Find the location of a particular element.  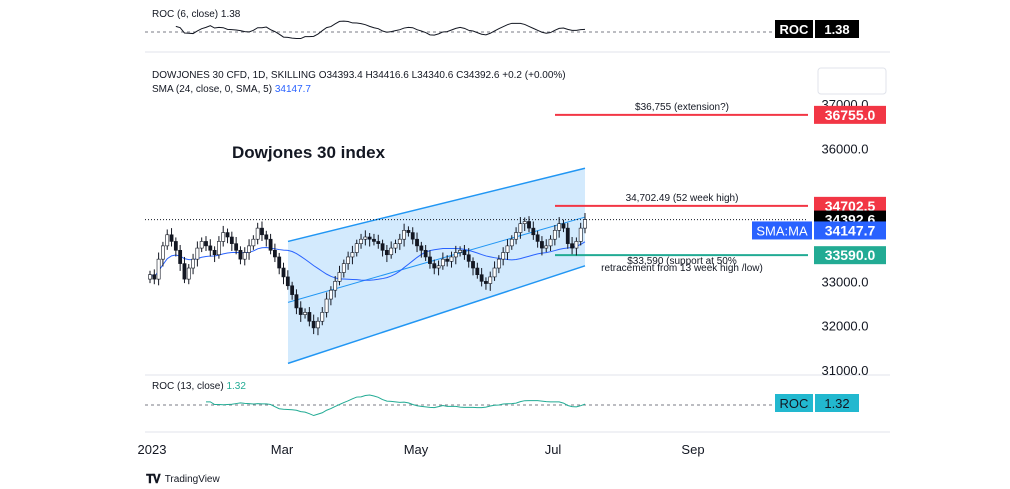

y-tick-label: 36000.0 is located at coordinates (845, 148).